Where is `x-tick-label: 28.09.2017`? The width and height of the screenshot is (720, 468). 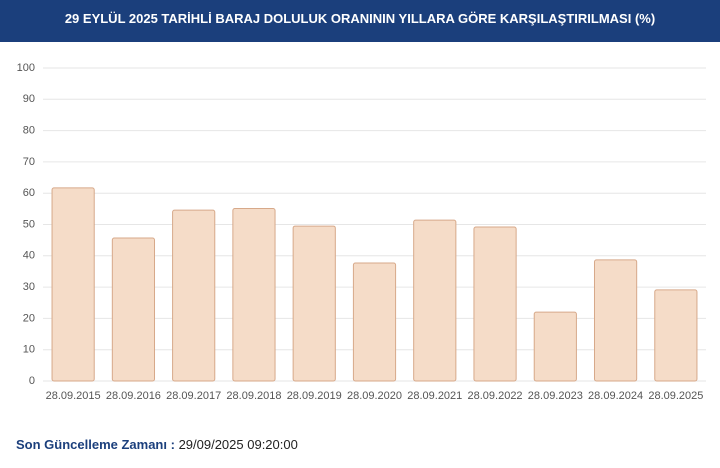
x-tick-label: 28.09.2017 is located at coordinates (193, 396).